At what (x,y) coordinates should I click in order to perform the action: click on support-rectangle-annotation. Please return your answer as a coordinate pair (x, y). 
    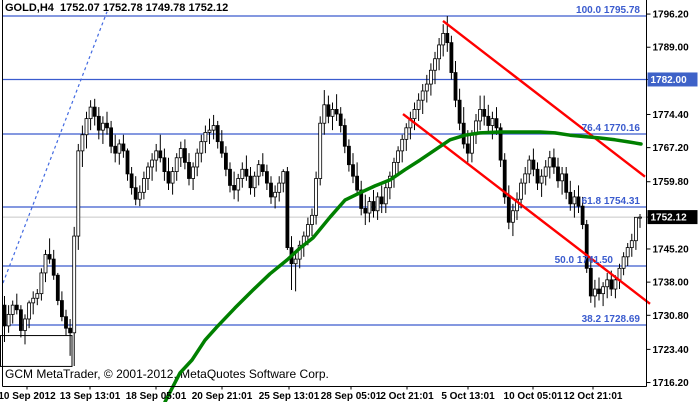
    Looking at the image, I should click on (36, 351).